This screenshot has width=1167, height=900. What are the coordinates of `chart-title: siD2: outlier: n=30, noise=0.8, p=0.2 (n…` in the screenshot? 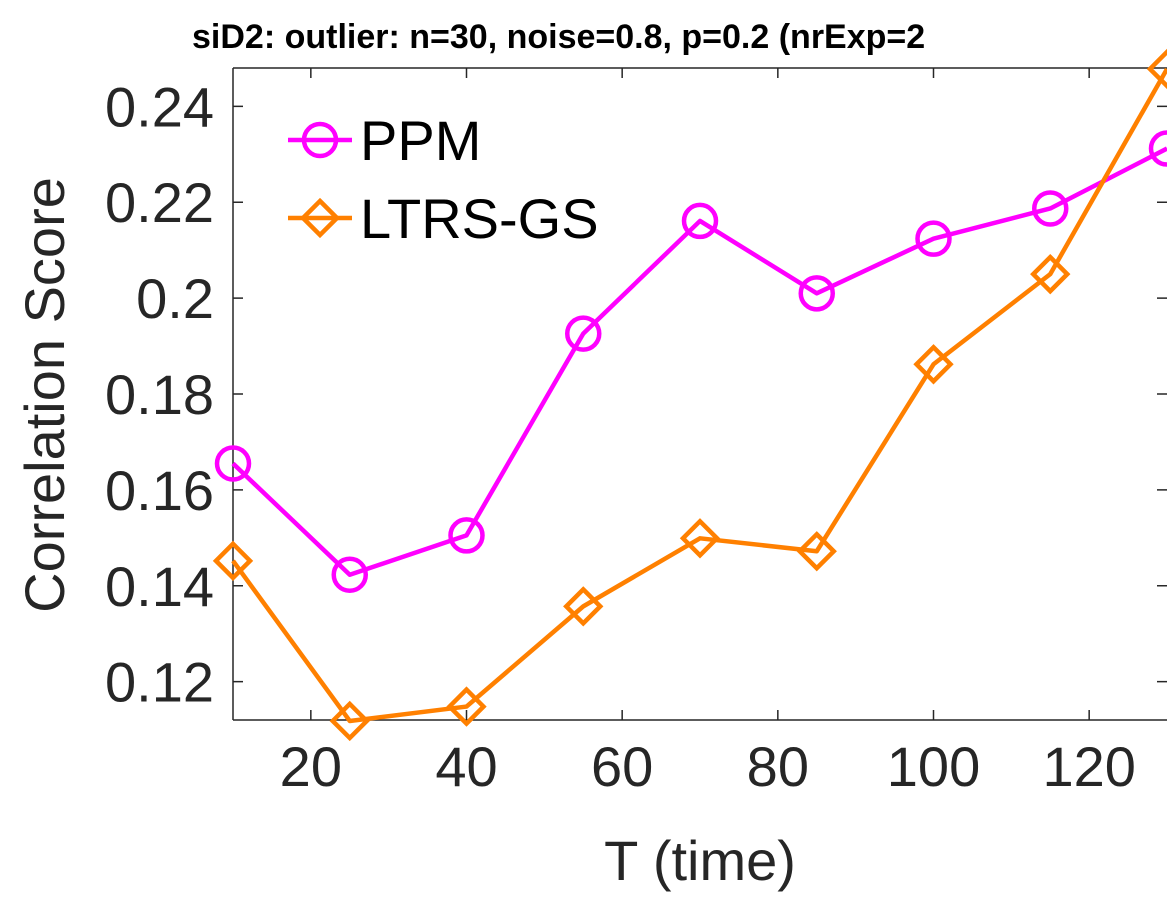 It's located at (558, 37).